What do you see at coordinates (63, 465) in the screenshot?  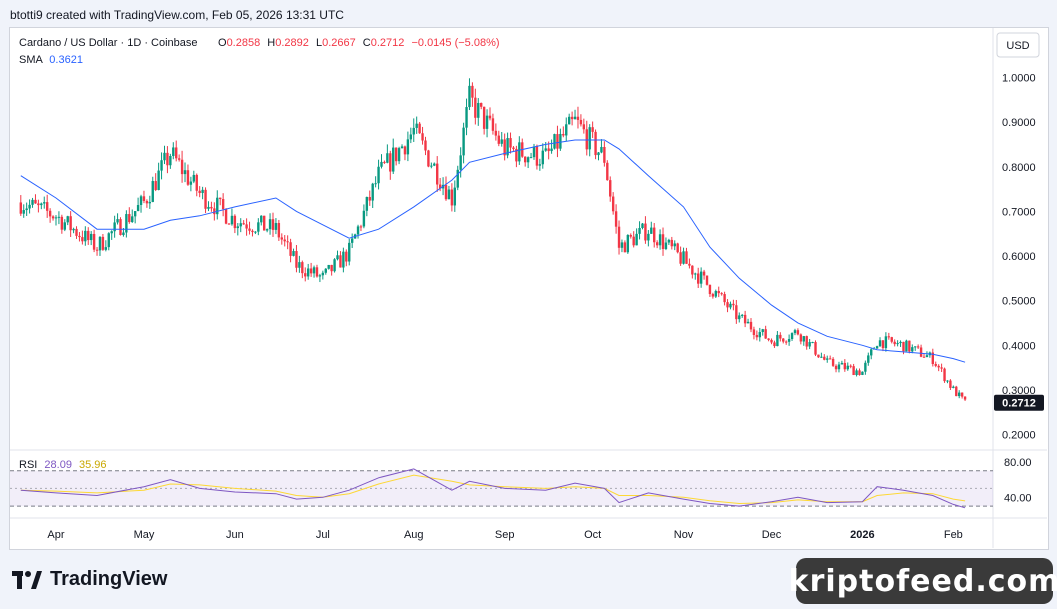 I see `rsi-legend: RSI 28.09 35.96` at bounding box center [63, 465].